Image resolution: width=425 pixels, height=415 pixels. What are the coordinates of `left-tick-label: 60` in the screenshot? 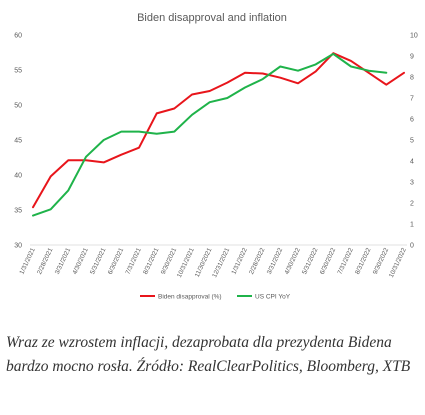 It's located at (18, 36).